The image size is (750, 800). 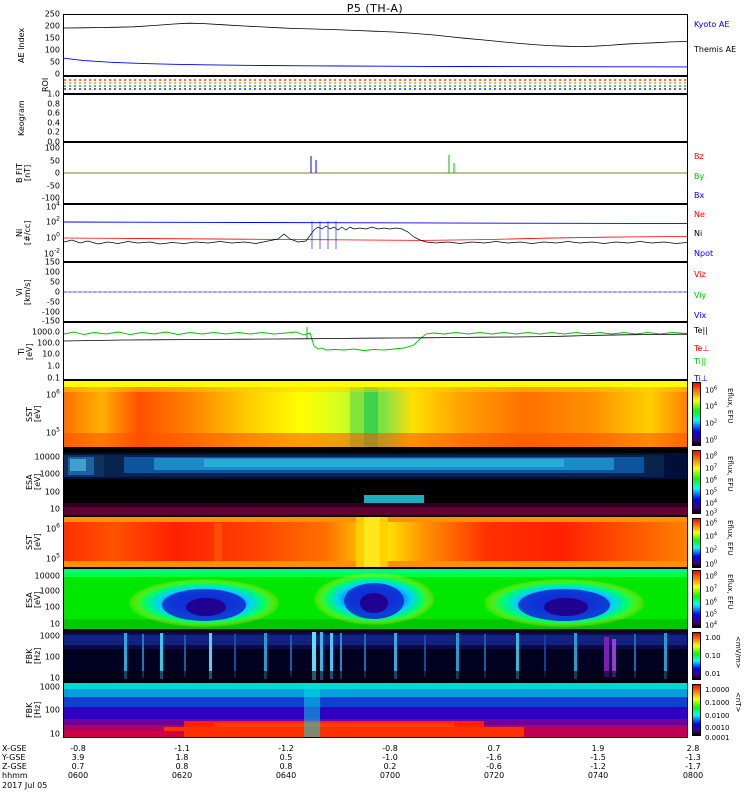 What do you see at coordinates (598, 766) in the screenshot?
I see `axval-z-gse: -1.2` at bounding box center [598, 766].